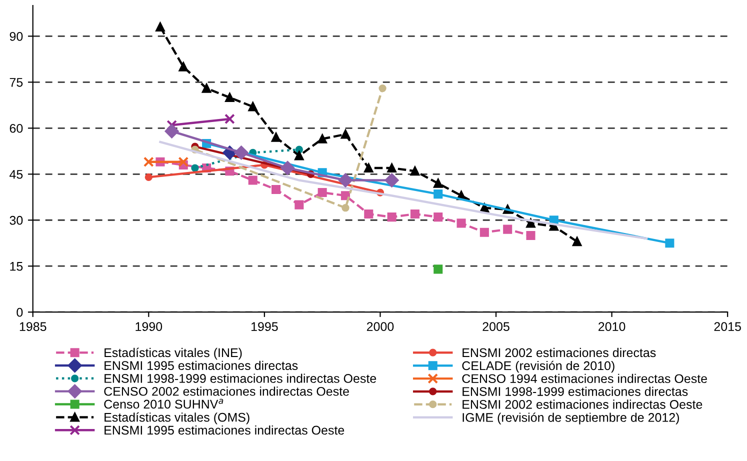 This screenshot has width=747, height=461. I want to click on legend-label: IGME (revisión de septiembre de 2012), so click(570, 418).